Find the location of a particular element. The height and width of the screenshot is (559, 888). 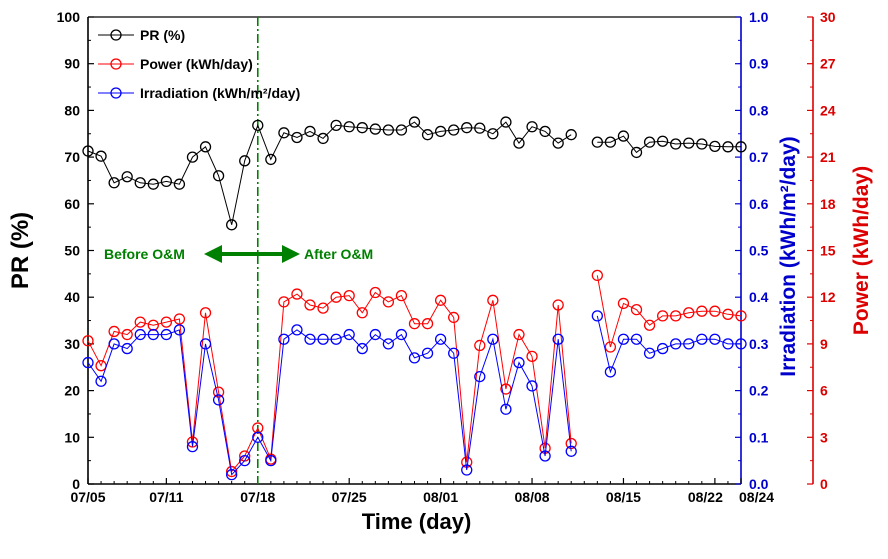

x-tick-label: 08/08 is located at coordinates (532, 497).